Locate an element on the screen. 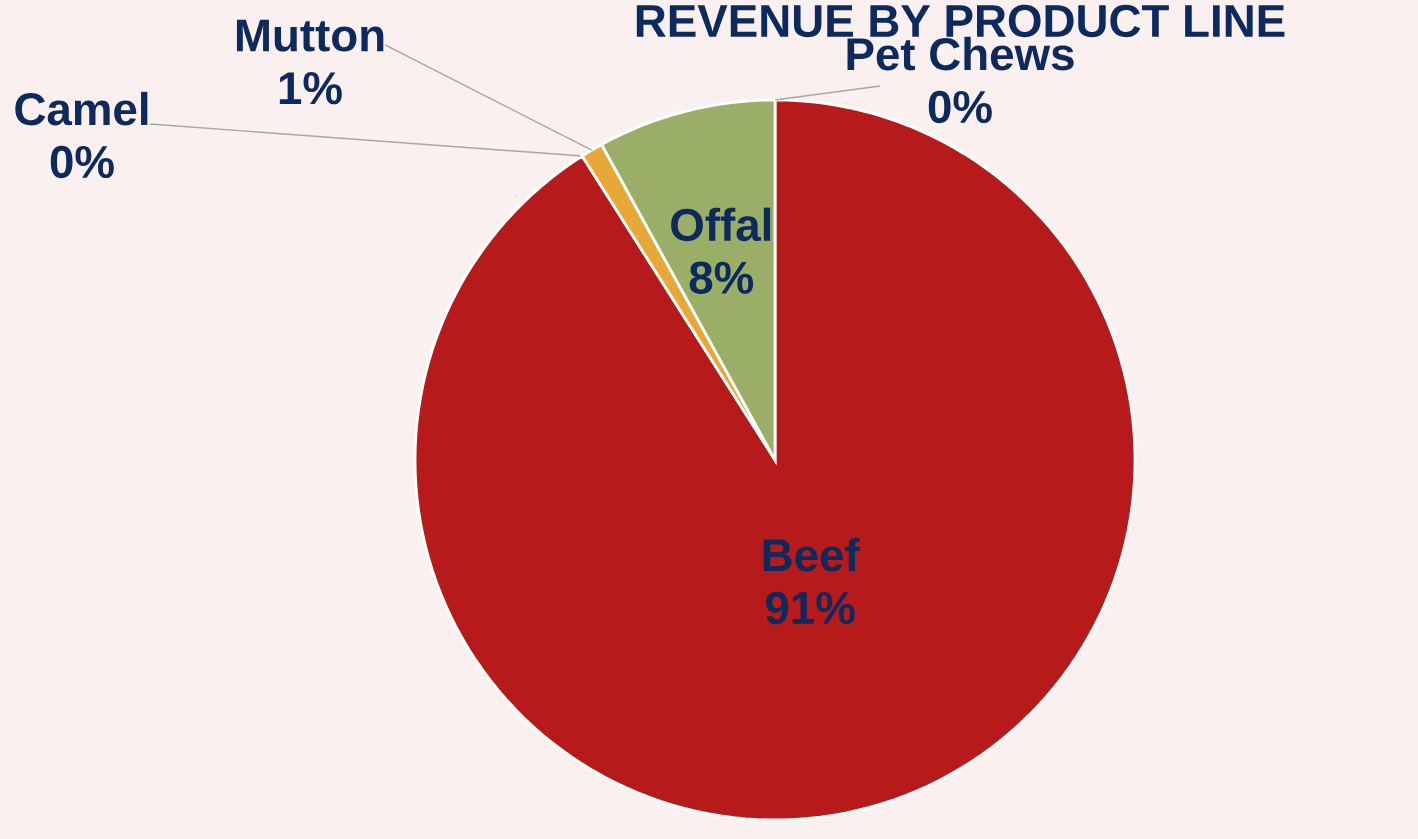 This screenshot has height=839, width=1418. data-label: 91% is located at coordinates (810, 608).